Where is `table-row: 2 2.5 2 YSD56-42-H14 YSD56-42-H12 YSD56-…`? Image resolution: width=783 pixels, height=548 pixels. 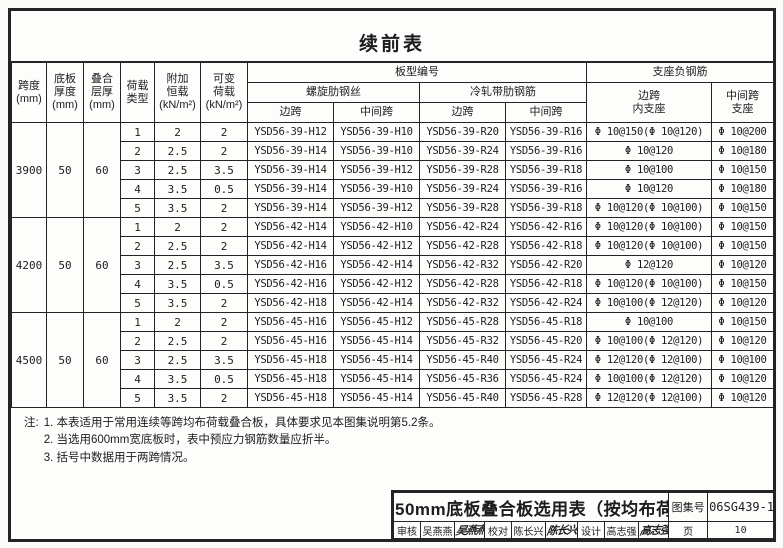
table-row: 2 2.5 2 YSD56-42-H14 YSD56-42-H12 YSD56-… is located at coordinates (393, 246).